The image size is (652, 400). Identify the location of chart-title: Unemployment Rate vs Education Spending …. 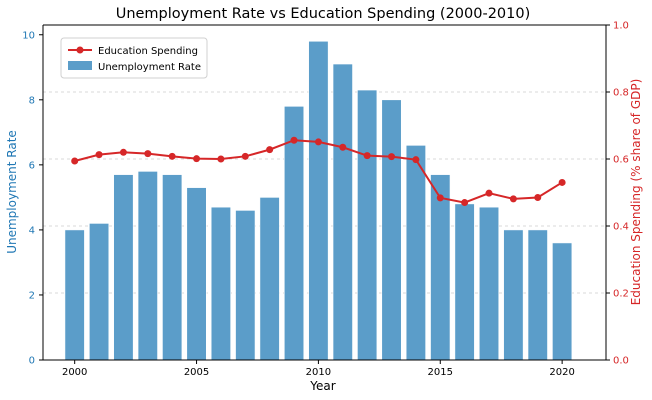
(323, 14).